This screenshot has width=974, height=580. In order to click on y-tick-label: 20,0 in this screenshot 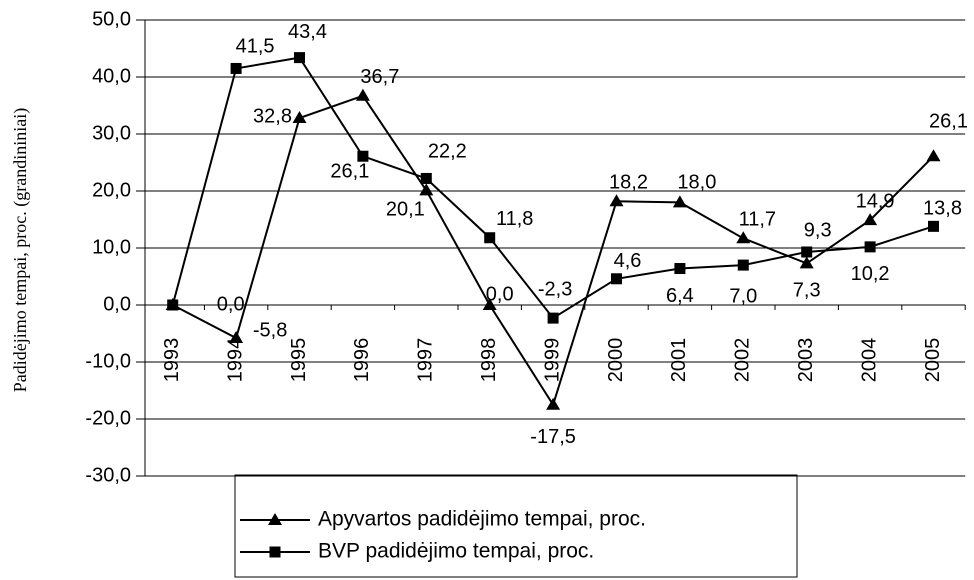, I will do `click(111, 190)`.